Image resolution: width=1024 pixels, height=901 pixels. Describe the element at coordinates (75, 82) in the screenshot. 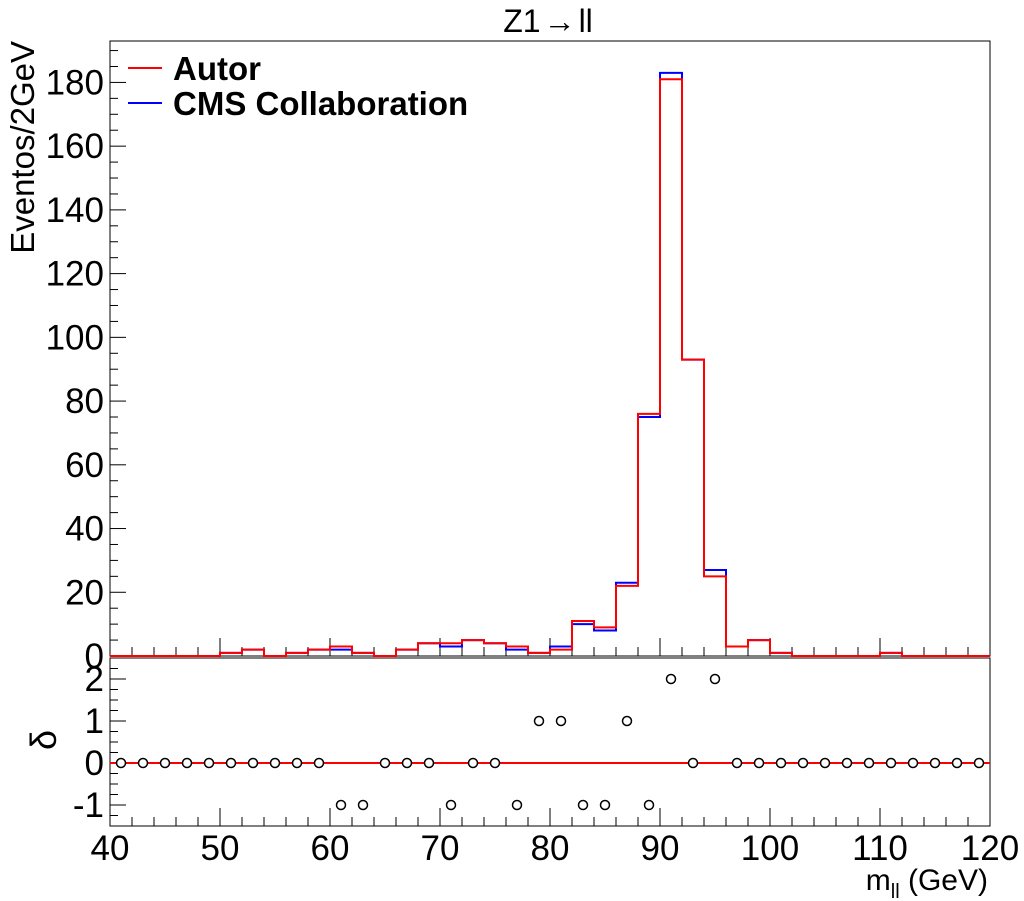

I see `upper-y-tick-label: 180` at that location.